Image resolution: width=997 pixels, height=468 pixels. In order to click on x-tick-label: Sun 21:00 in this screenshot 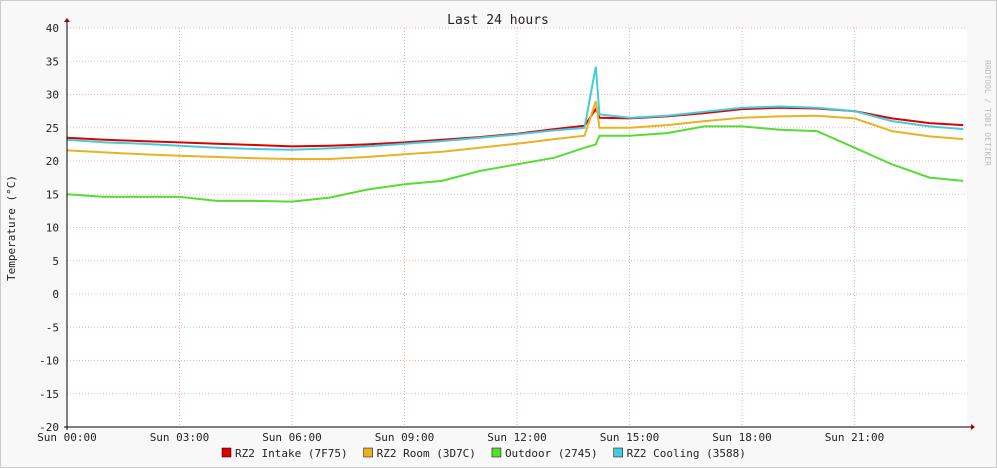, I will do `click(855, 437)`.